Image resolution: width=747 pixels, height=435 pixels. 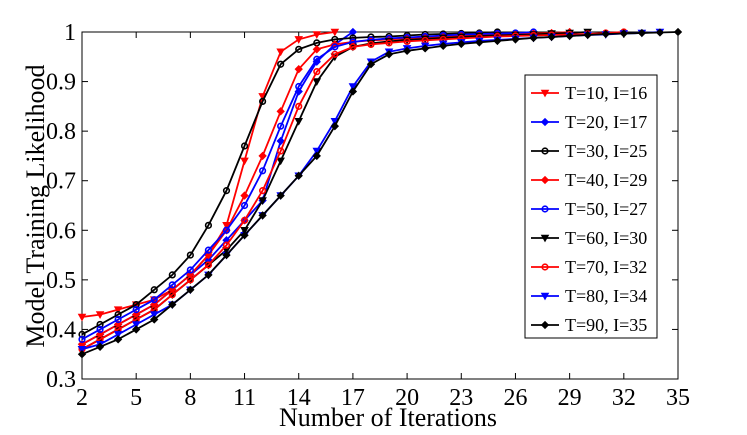 What do you see at coordinates (61, 132) in the screenshot?
I see `y-tick-label: 0.8` at bounding box center [61, 132].